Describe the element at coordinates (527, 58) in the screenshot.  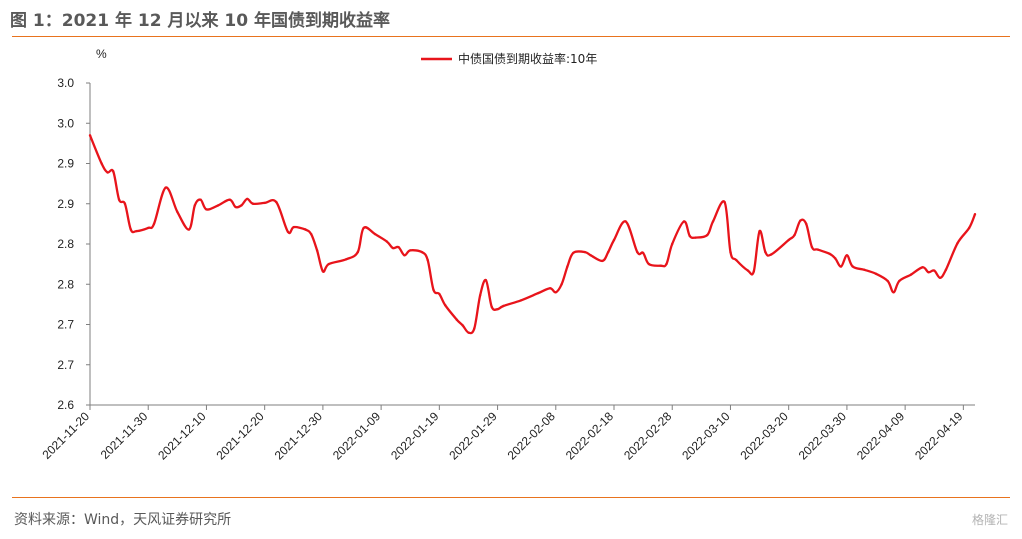
I see `legend-label: 中债国债到期收益率:10年` at that location.